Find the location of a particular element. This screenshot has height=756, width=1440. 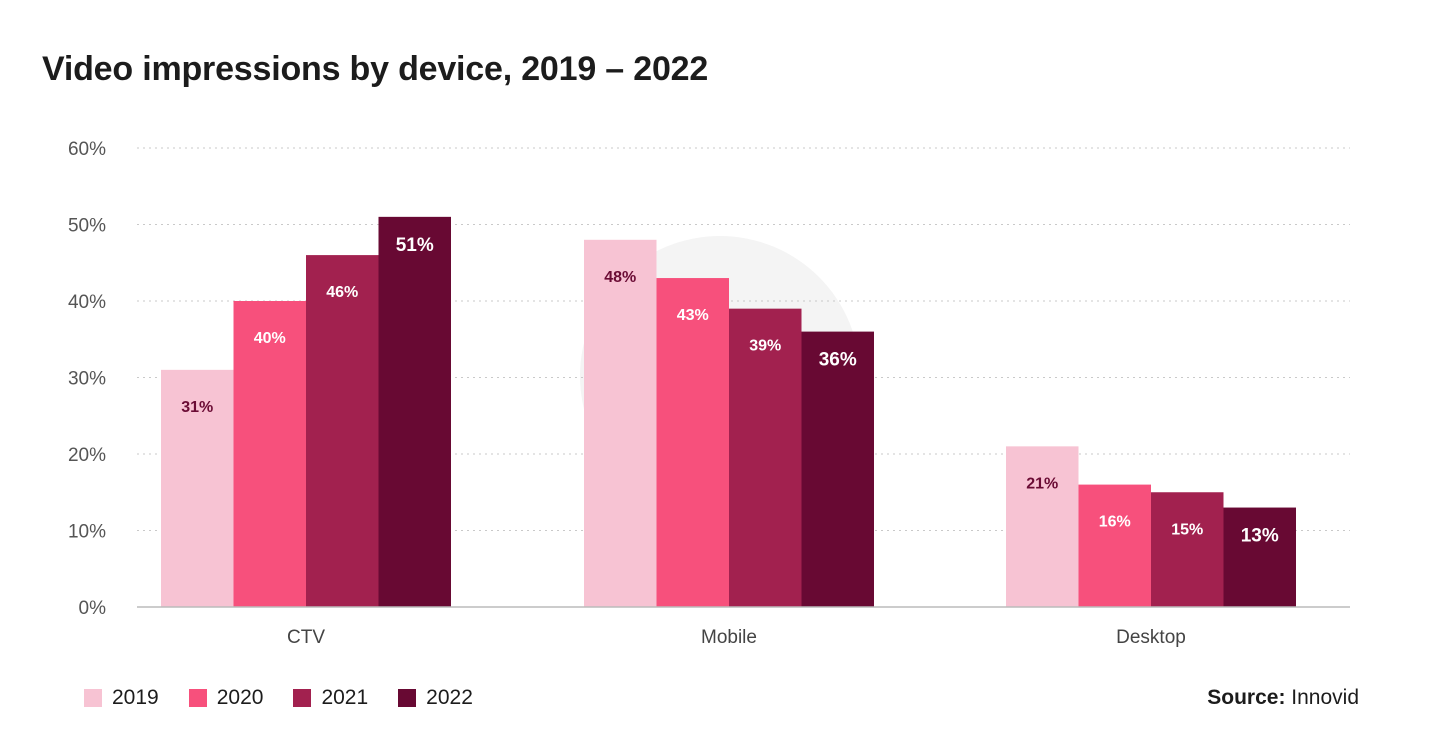

y-tick-label: 20% is located at coordinates (87, 455).